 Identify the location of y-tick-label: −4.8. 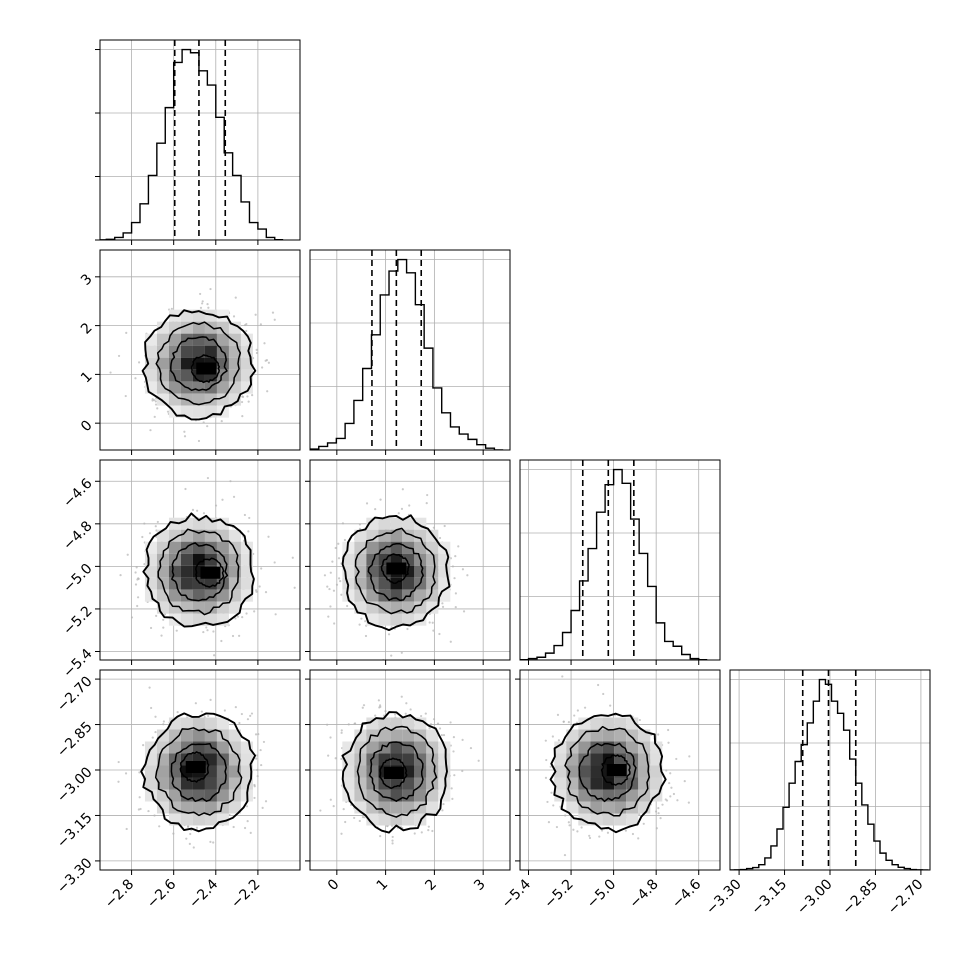
(77, 535).